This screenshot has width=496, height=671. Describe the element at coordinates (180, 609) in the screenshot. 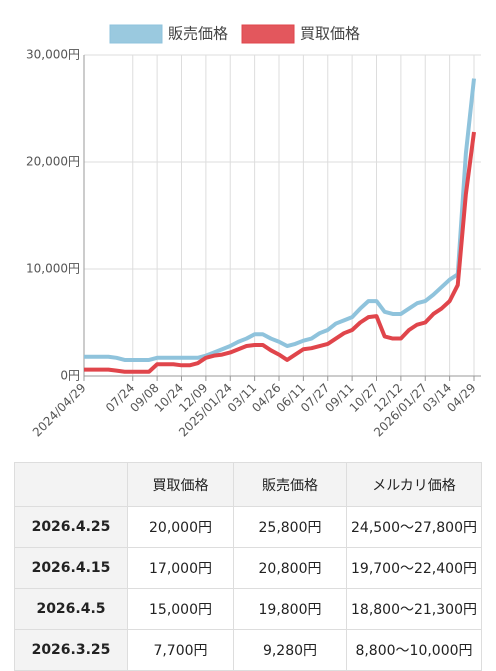

I see `price-cell: 15,000円` at that location.